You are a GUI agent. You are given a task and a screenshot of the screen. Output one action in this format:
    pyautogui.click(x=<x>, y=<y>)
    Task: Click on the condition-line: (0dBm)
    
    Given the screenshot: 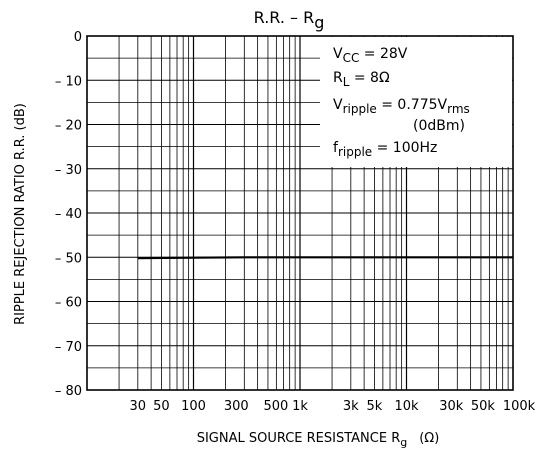 What is the action you would take?
    pyautogui.click(x=439, y=126)
    